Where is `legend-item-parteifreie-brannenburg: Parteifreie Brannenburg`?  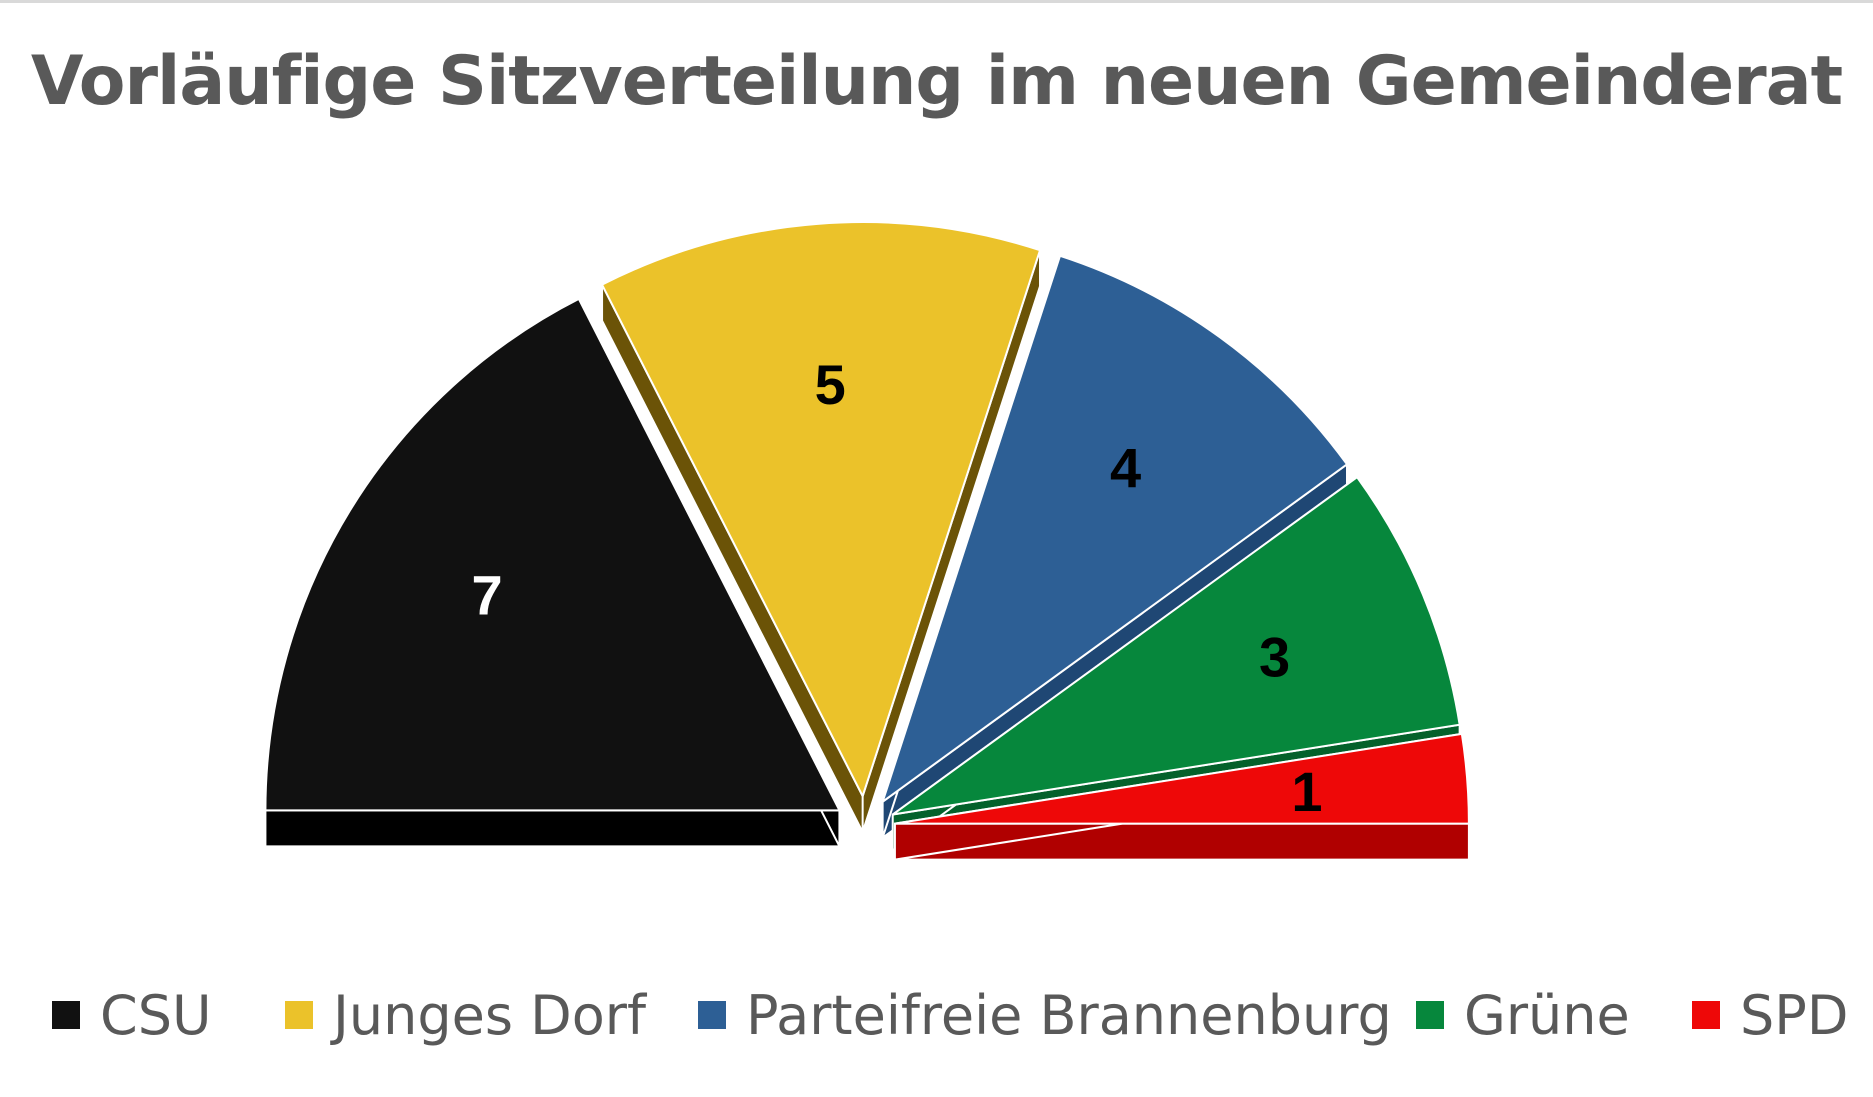
legend-item-parteifreie-brannenburg: Parteifreie Brannenburg is located at coordinates (1045, 1015).